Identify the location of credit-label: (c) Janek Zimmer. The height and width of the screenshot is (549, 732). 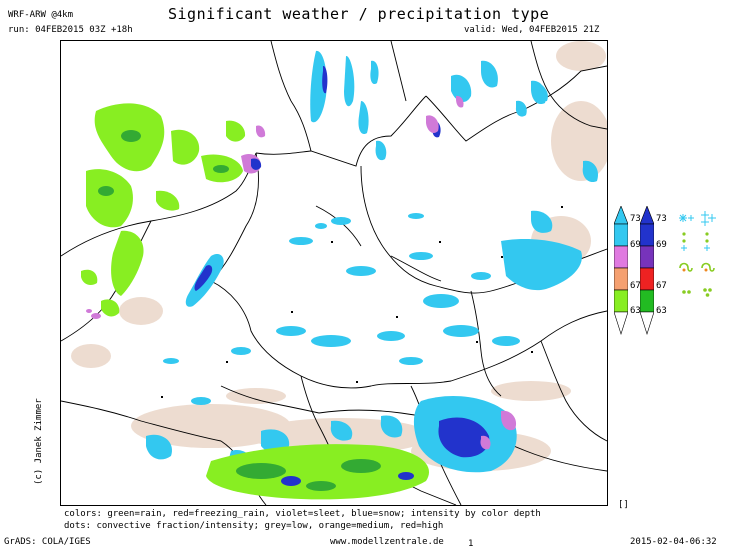
(39, 441).